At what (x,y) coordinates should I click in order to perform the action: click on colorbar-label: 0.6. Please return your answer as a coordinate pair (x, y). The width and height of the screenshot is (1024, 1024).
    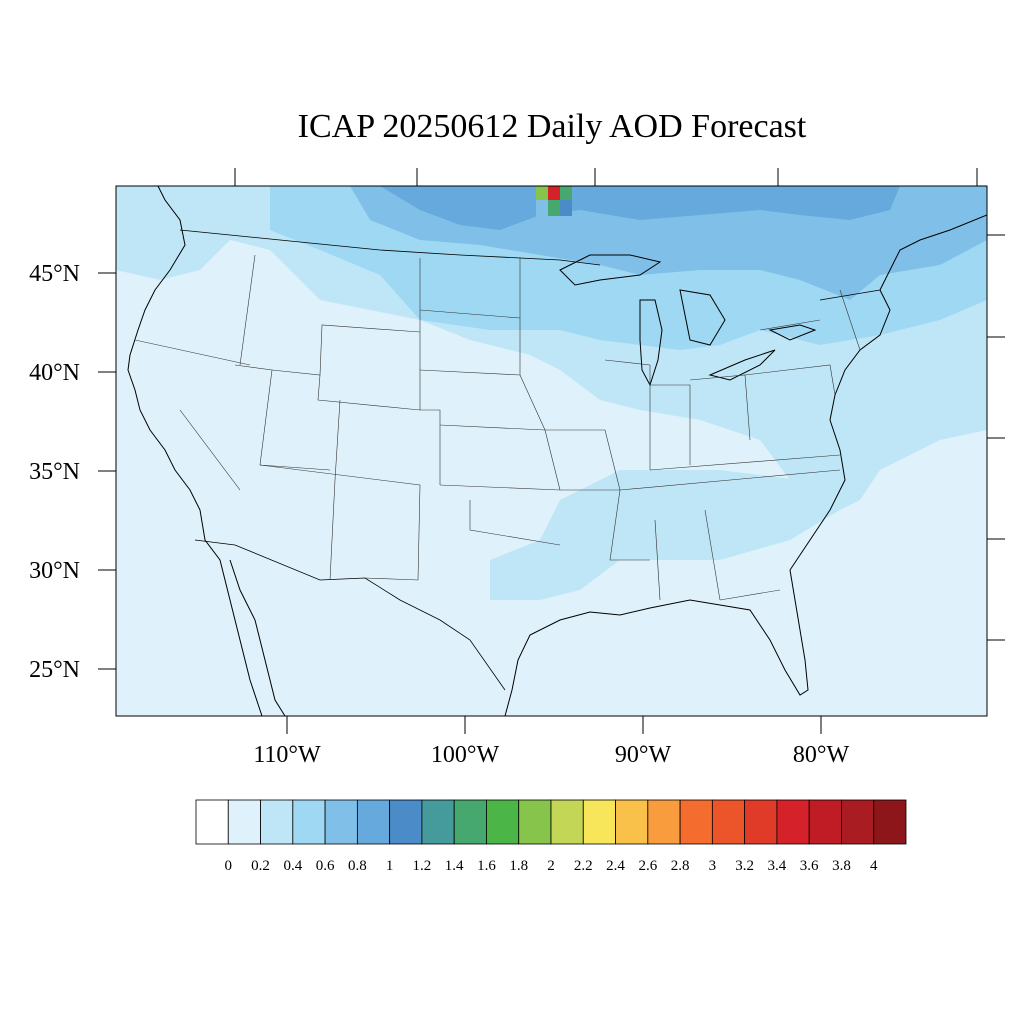
    Looking at the image, I should click on (325, 866).